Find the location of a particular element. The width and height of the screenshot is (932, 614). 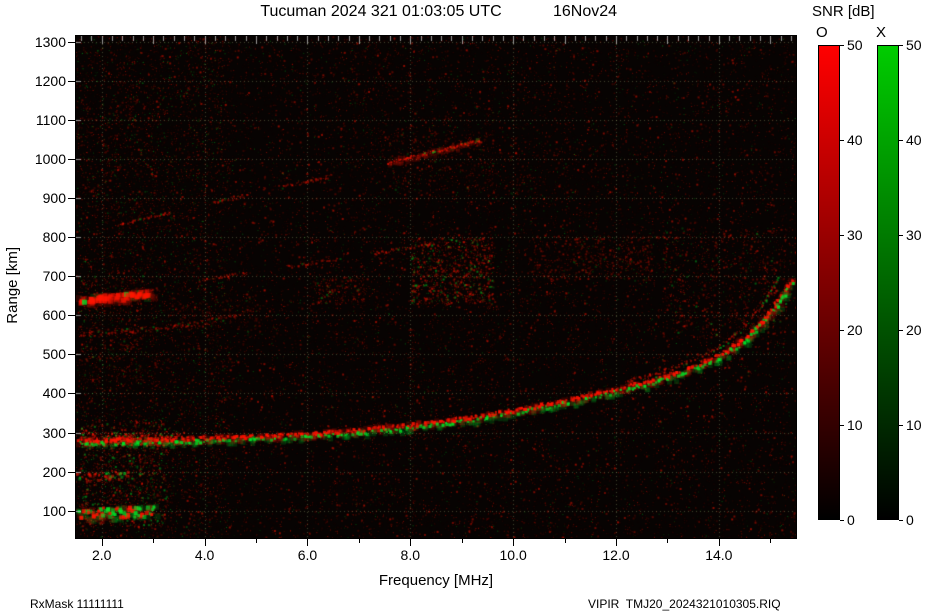

o-mode-letter: O is located at coordinates (822, 32).